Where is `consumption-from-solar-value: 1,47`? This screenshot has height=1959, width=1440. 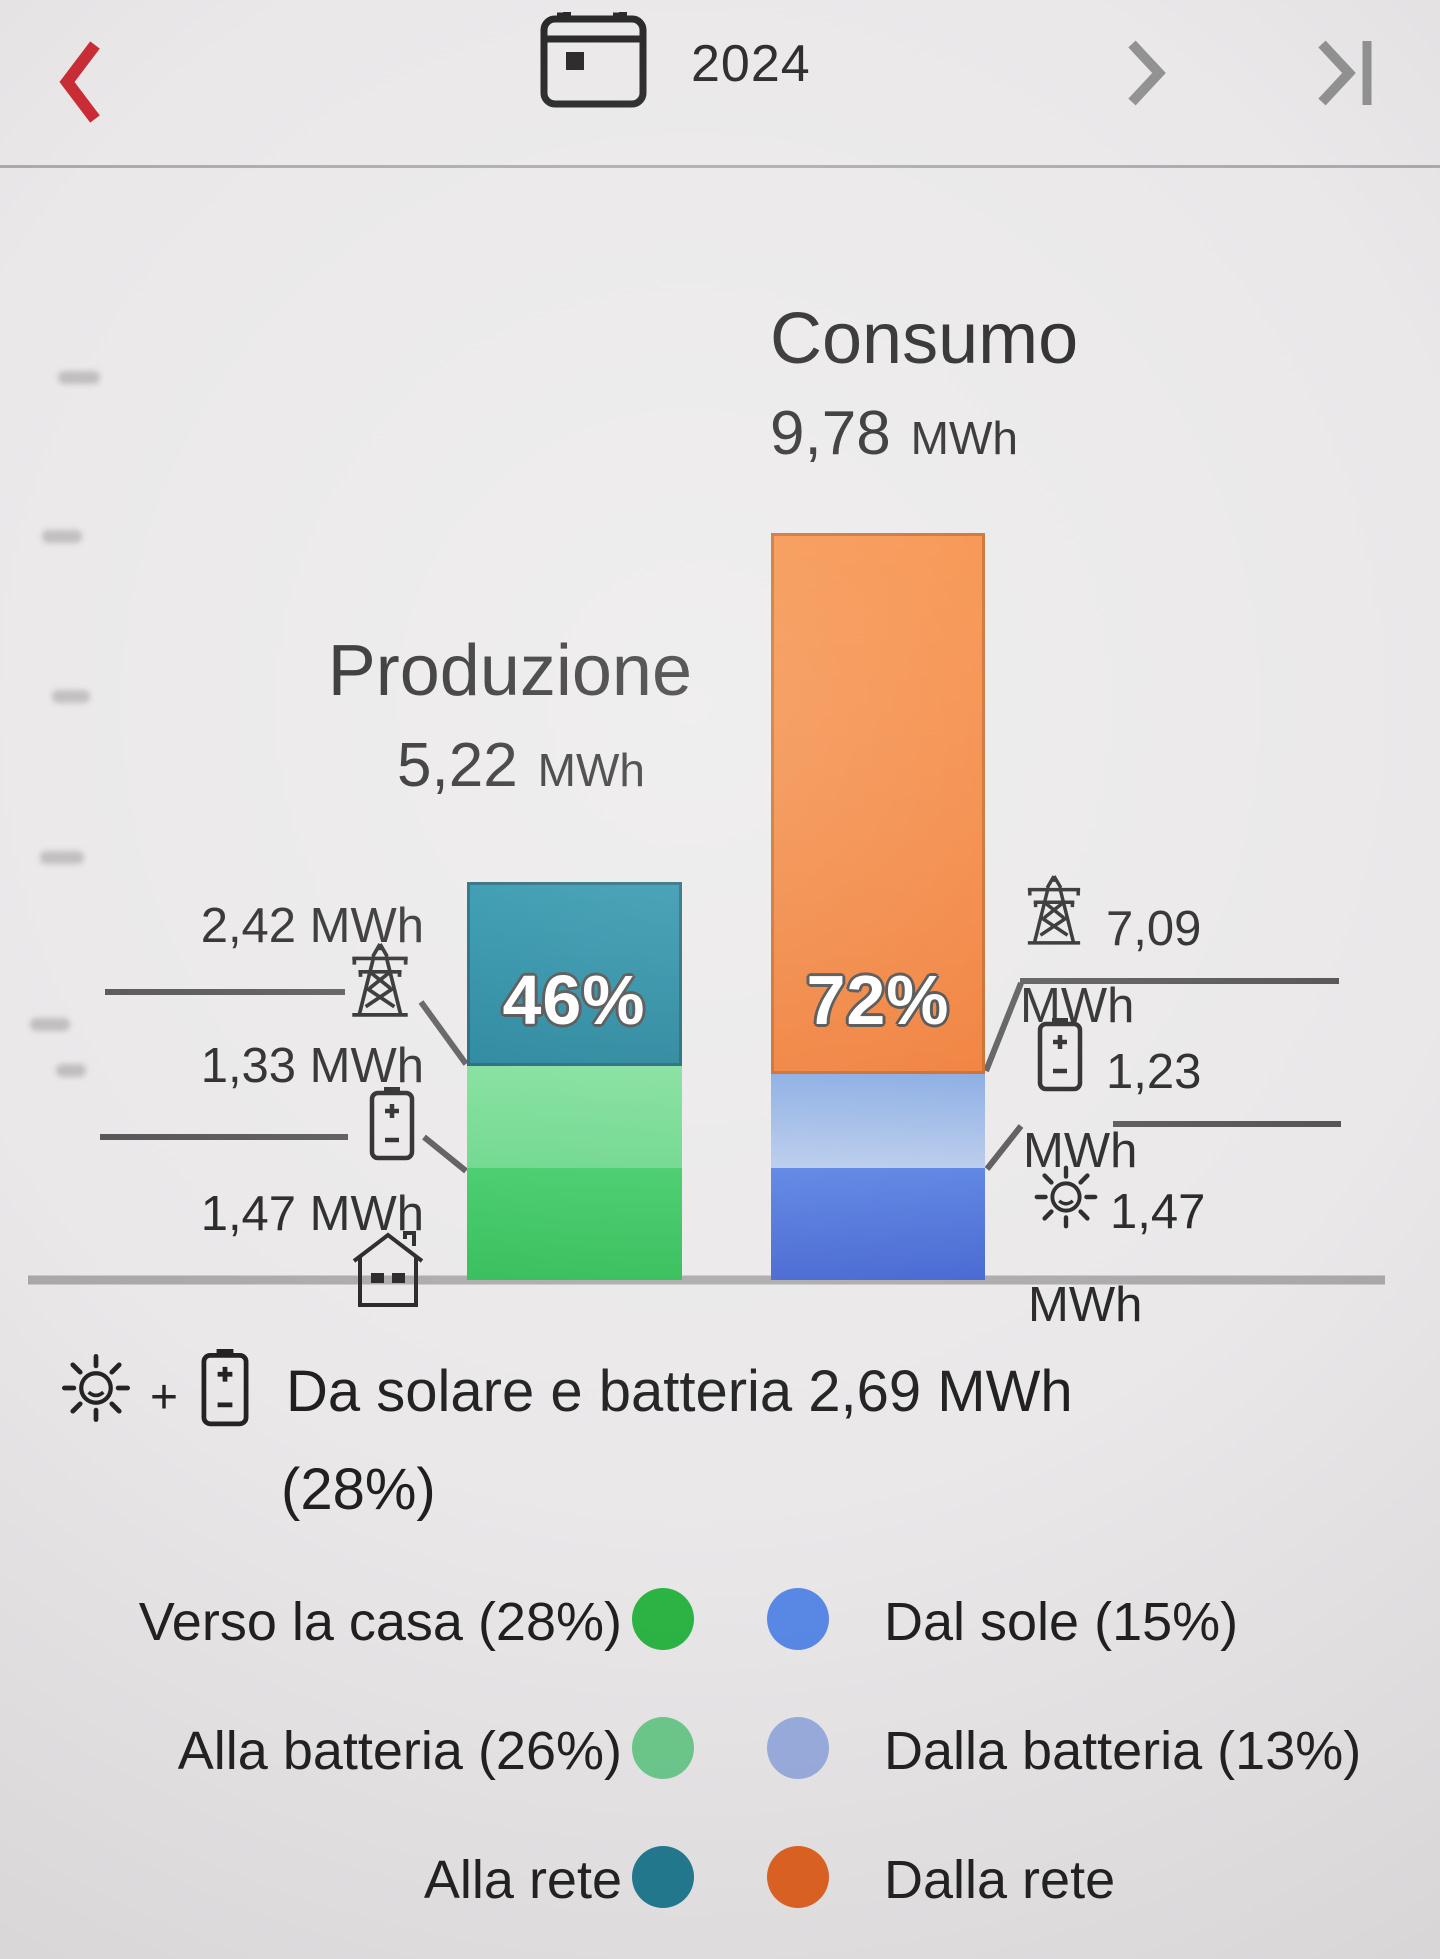
consumption-from-solar-value: 1,47 is located at coordinates (1158, 1212).